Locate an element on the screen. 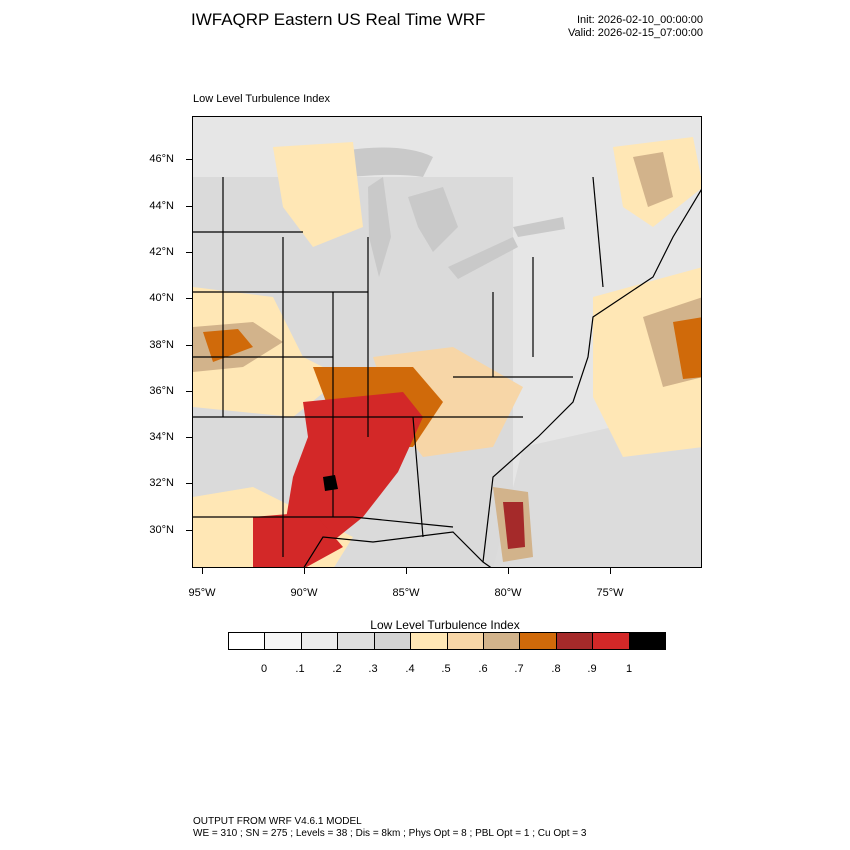 This screenshot has width=850, height=850. colorbar-title: Low Level Turbulence Index is located at coordinates (445, 625).